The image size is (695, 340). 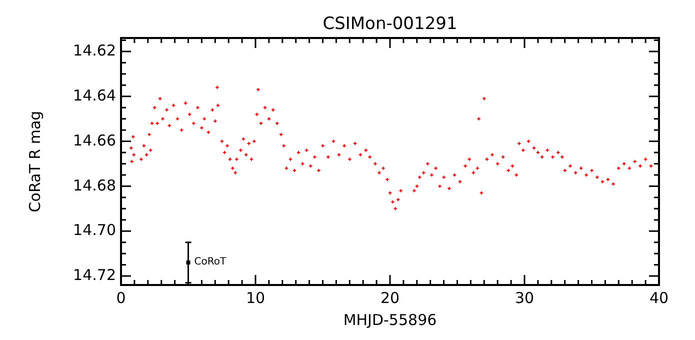 I want to click on x-tick-label: 0, so click(x=121, y=298).